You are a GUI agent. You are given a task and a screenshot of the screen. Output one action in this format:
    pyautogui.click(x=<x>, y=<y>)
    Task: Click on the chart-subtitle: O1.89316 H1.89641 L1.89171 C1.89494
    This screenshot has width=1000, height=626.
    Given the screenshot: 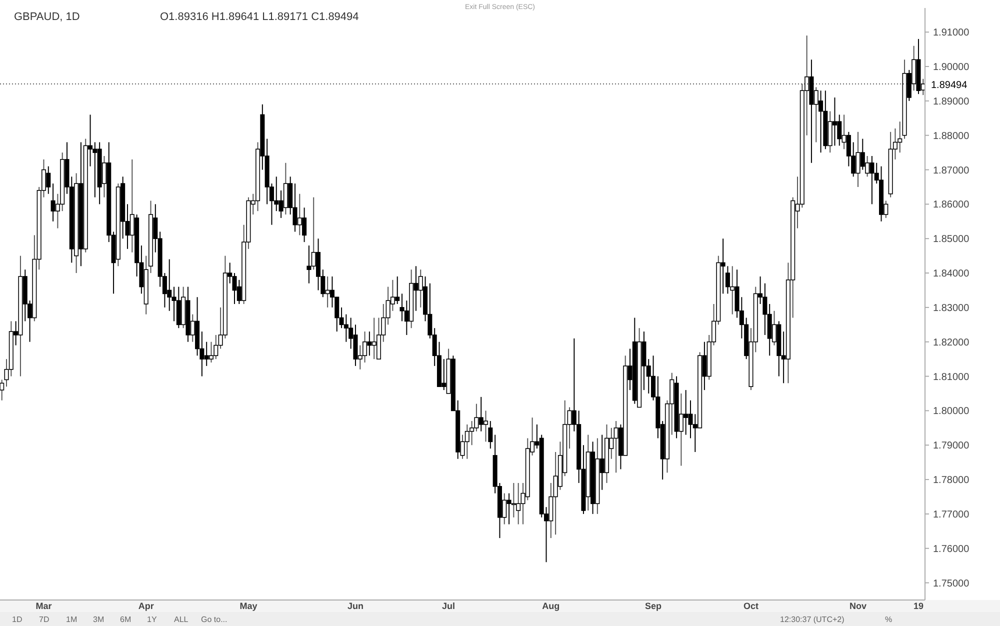 What is the action you would take?
    pyautogui.click(x=259, y=17)
    